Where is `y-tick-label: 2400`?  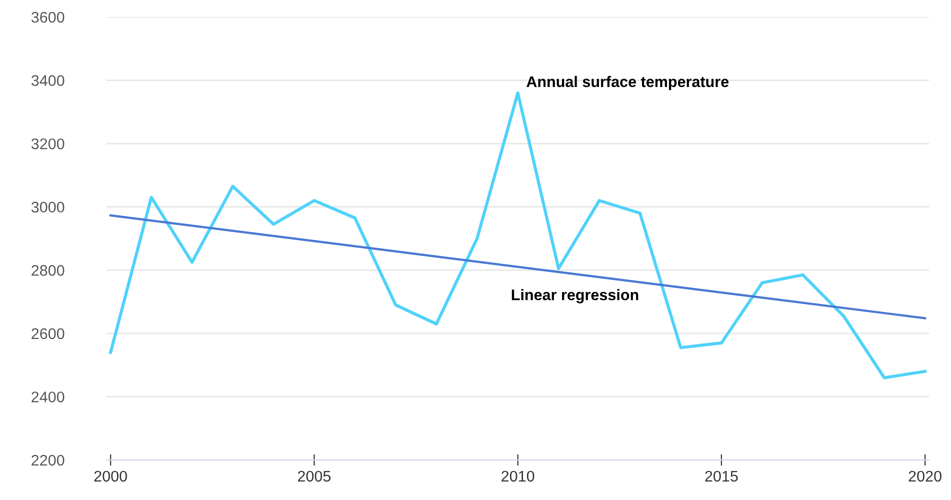 y-tick-label: 2400 is located at coordinates (48, 397).